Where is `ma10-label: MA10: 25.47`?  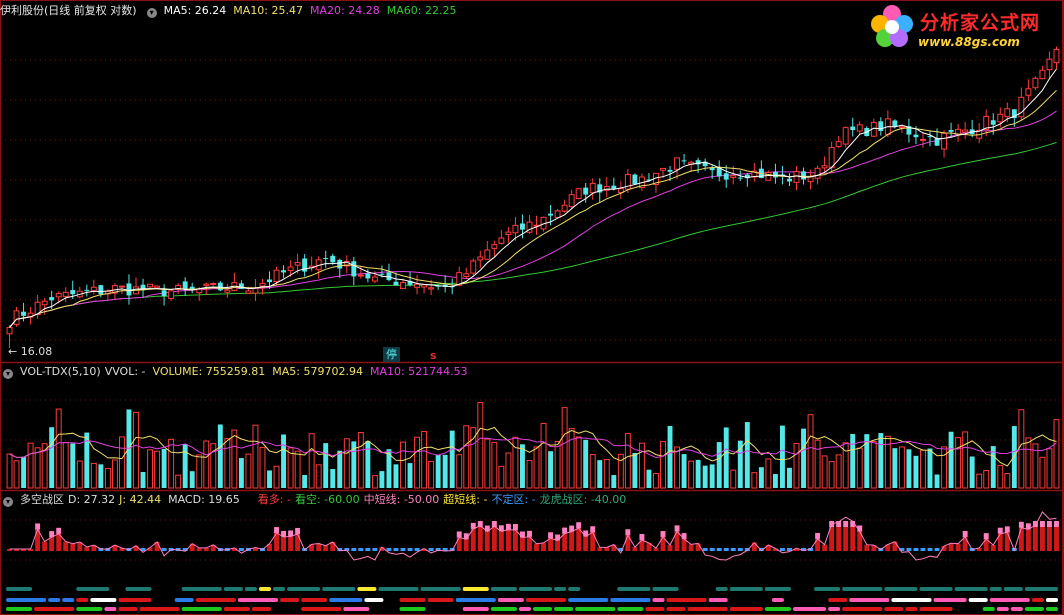
ma10-label: MA10: 25.47 is located at coordinates (268, 10).